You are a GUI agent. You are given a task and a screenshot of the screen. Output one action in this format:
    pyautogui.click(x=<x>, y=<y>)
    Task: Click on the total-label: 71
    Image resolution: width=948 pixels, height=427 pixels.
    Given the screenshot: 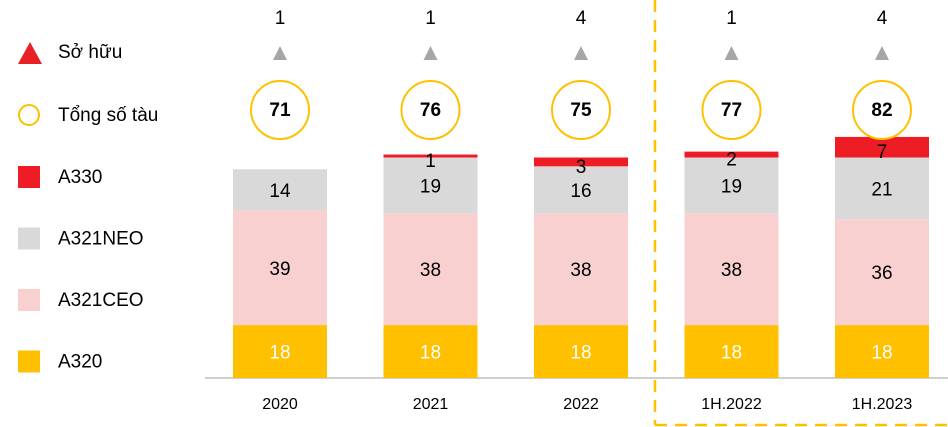 What is the action you would take?
    pyautogui.click(x=280, y=110)
    